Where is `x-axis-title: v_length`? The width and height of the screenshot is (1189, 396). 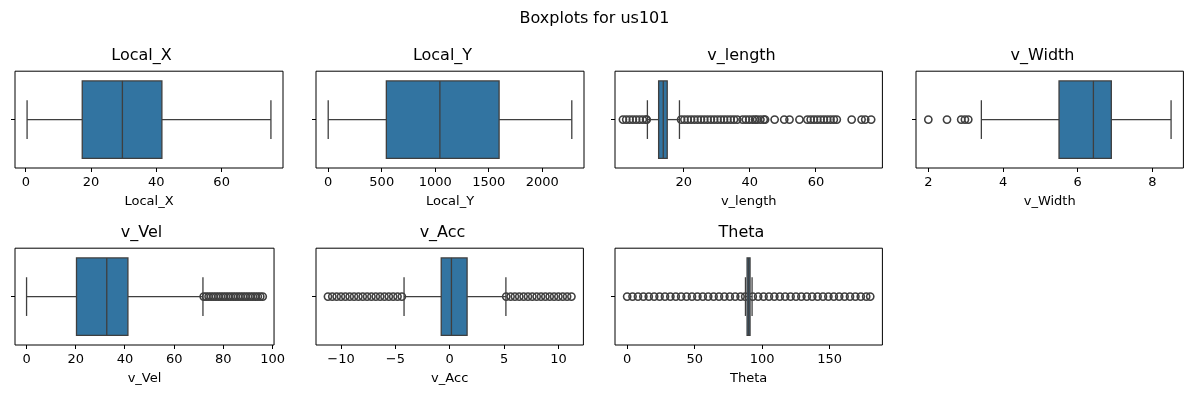 x-axis-title: v_length is located at coordinates (748, 200).